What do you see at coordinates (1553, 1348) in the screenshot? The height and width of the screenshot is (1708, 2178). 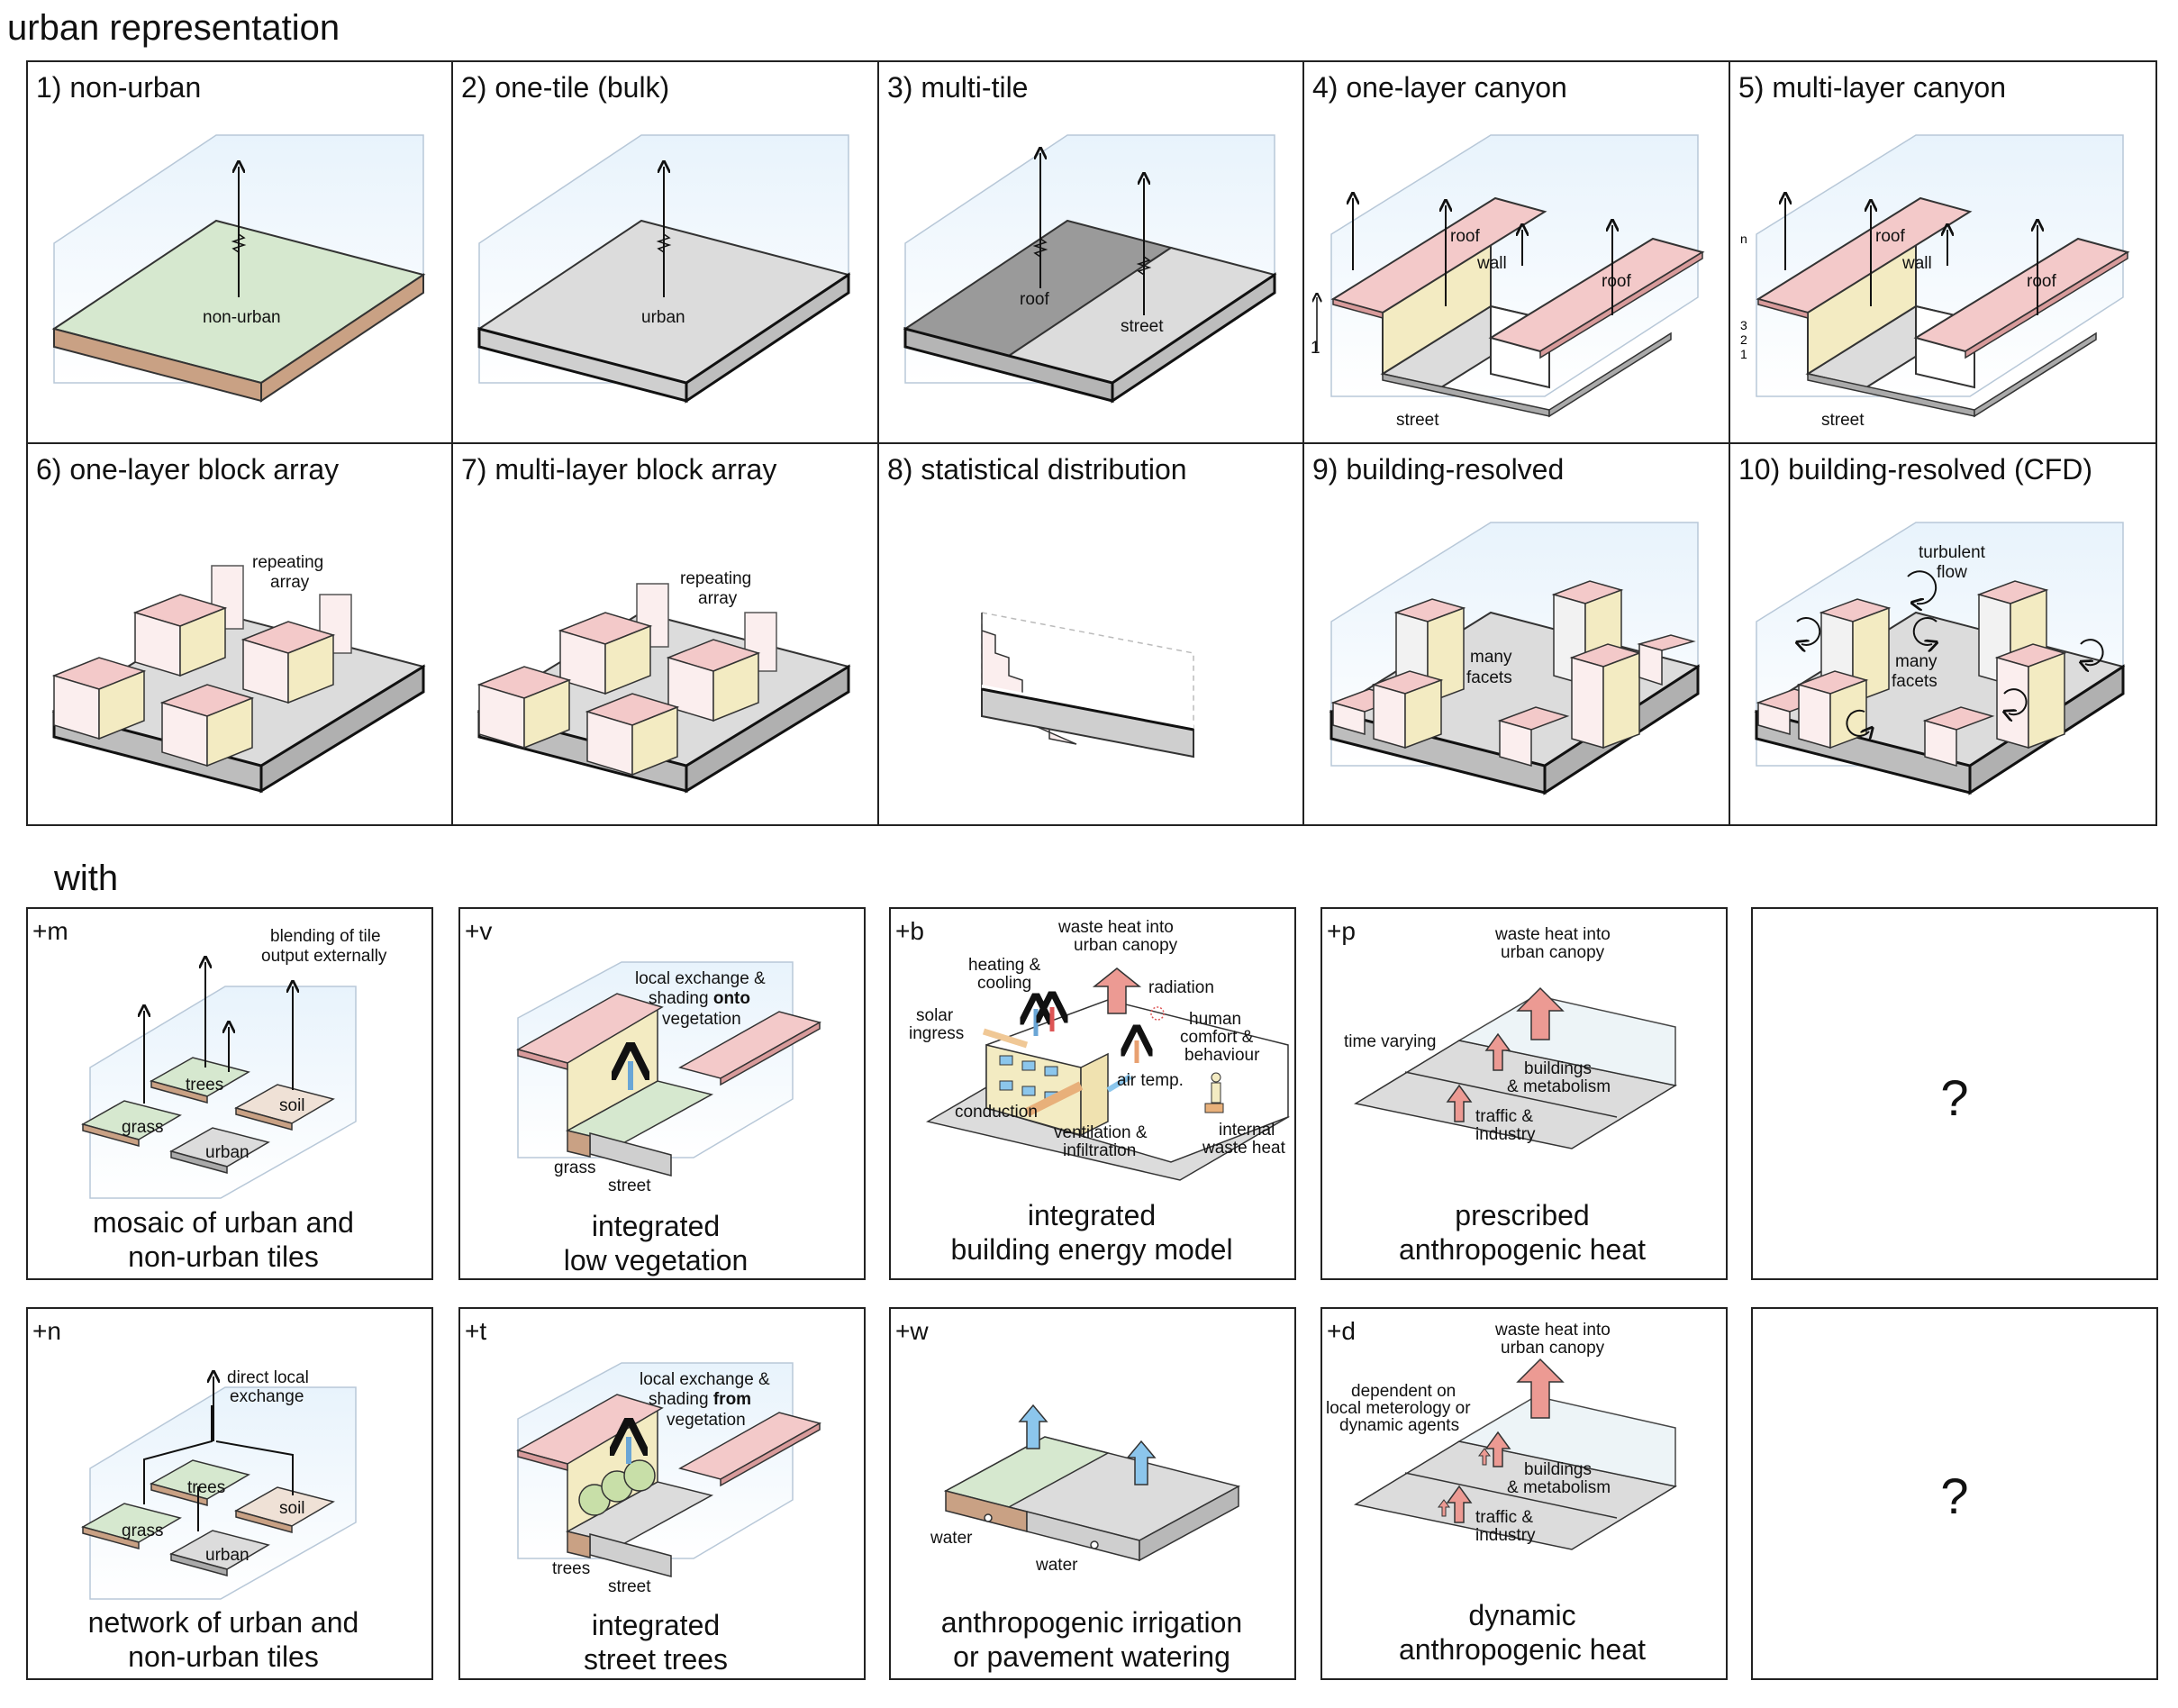 I see `label-urban-canopy-d: urban canopy` at bounding box center [1553, 1348].